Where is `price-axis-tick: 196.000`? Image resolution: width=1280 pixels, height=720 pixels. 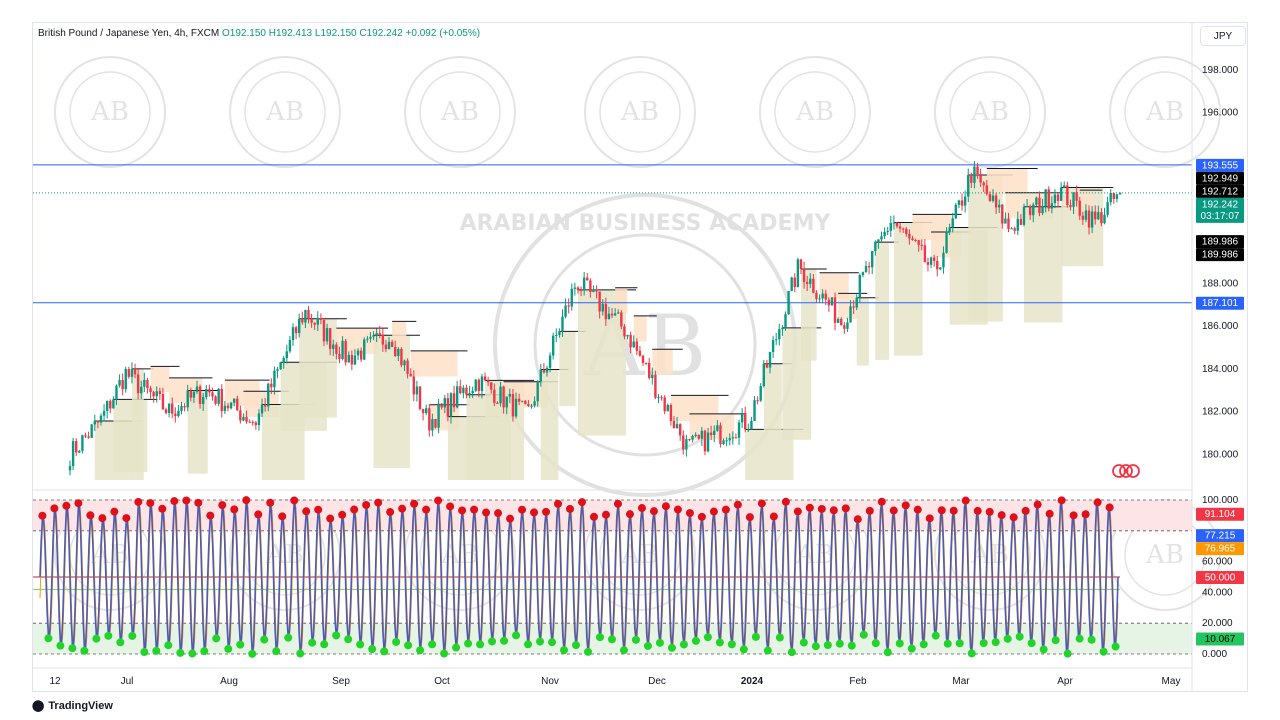 price-axis-tick: 196.000 is located at coordinates (1220, 113).